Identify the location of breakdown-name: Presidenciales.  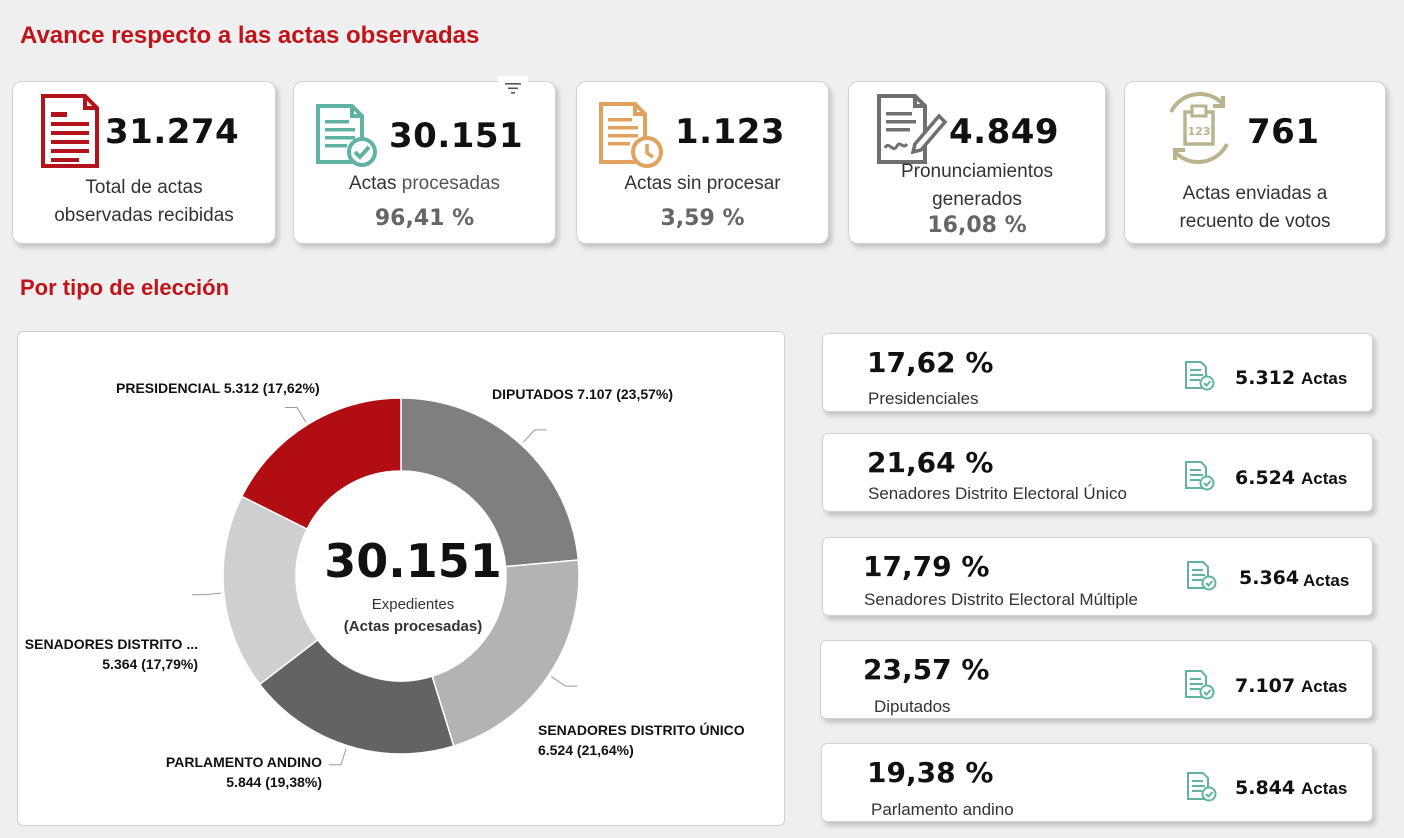
(923, 398).